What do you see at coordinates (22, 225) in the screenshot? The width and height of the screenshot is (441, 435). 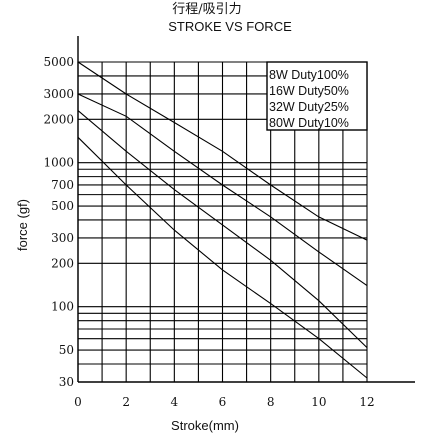 I see `y-axis-label: force (gf)` at bounding box center [22, 225].